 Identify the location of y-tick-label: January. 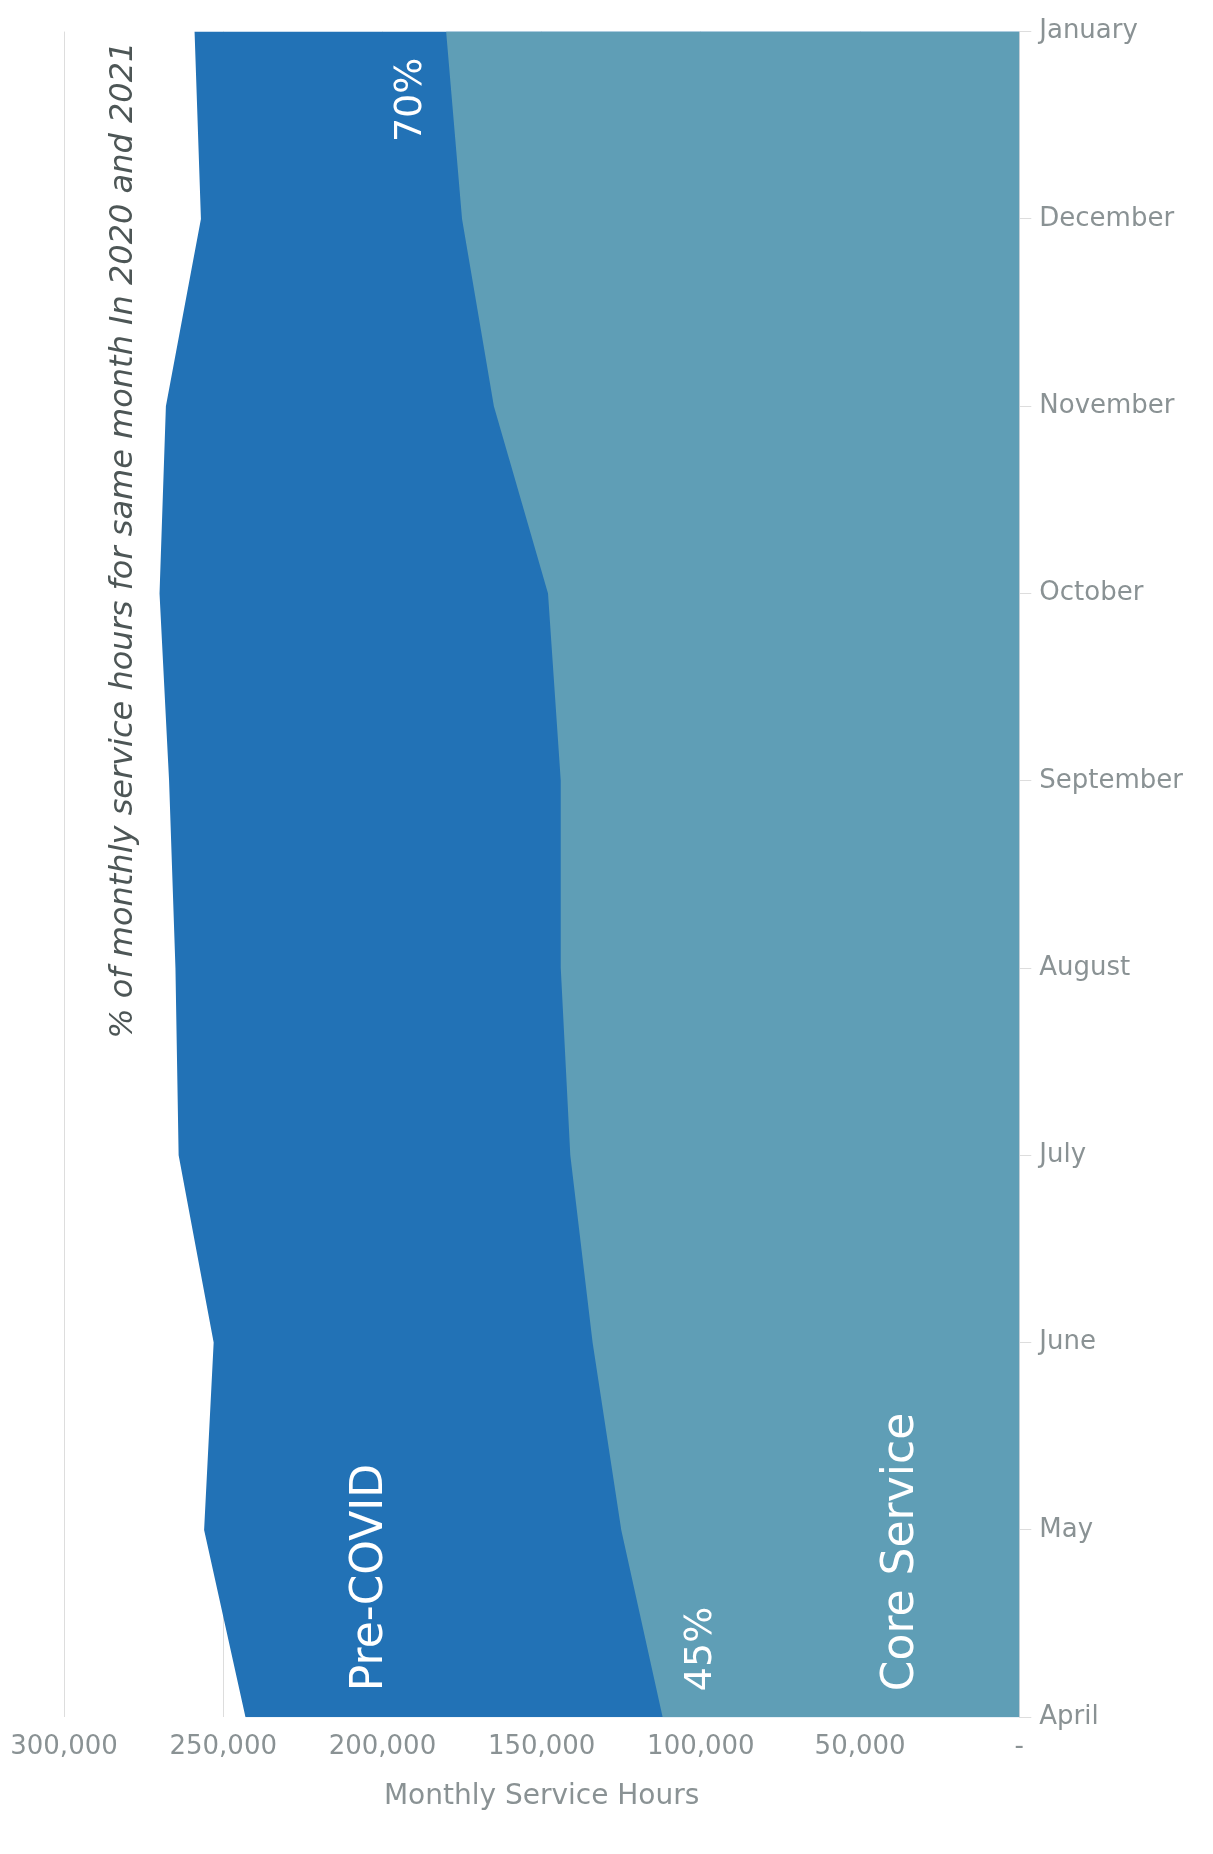
(1087, 29).